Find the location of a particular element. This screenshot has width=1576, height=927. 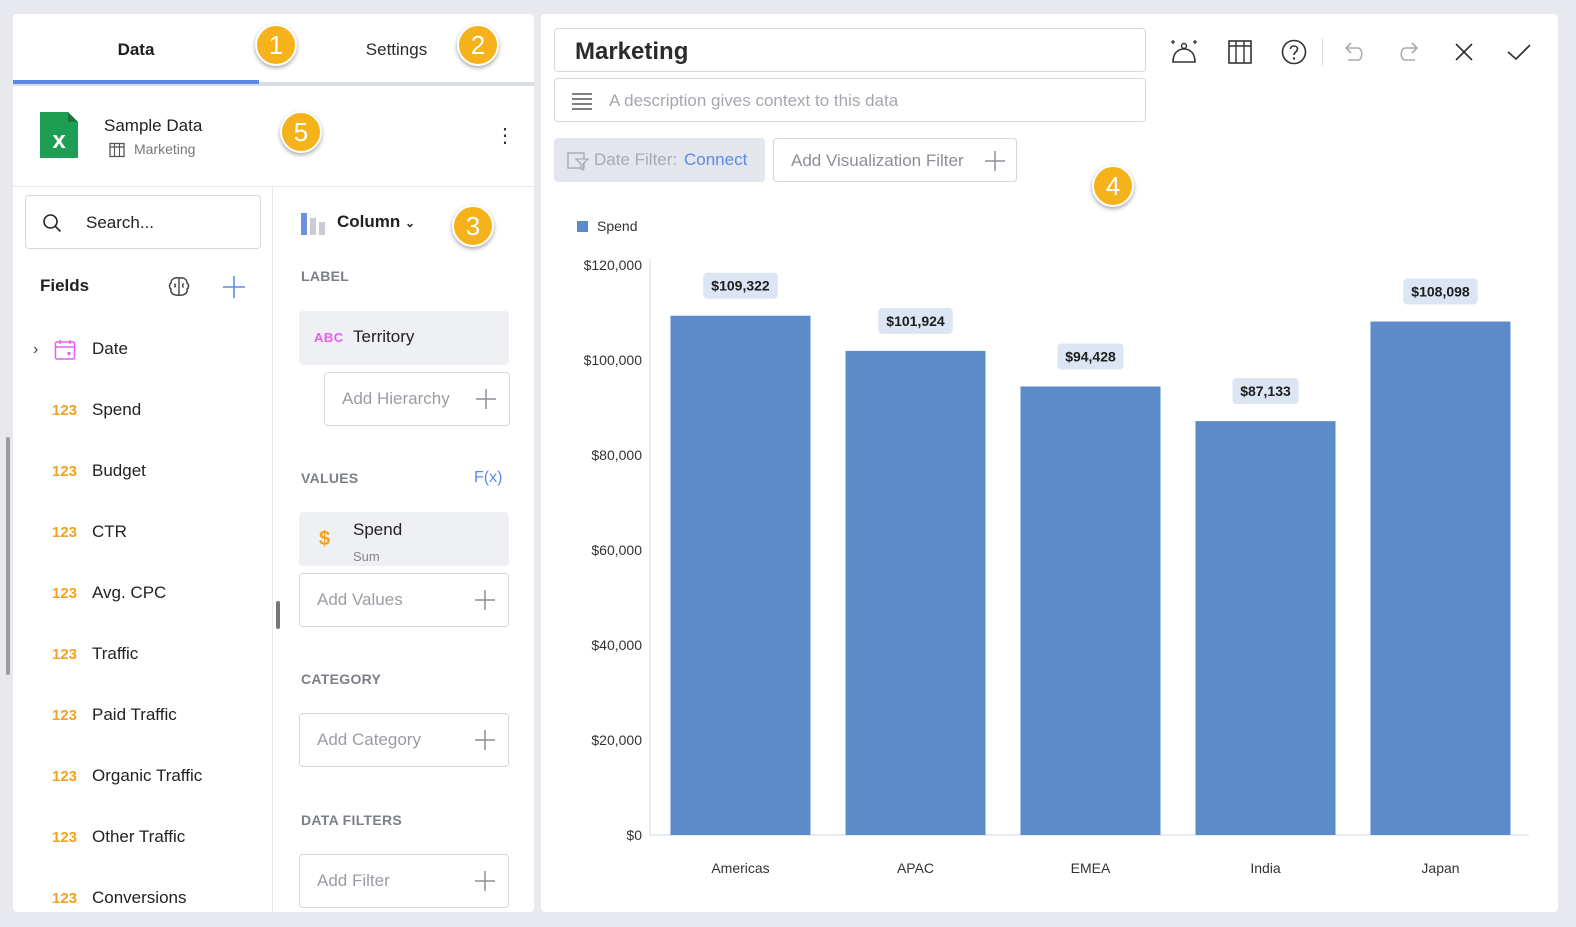

search-icon is located at coordinates (52, 223).